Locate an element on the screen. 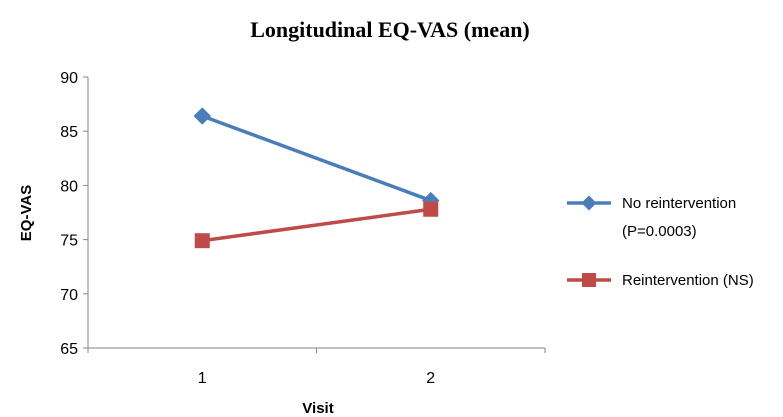 The width and height of the screenshot is (783, 417). series-no-reintervention is located at coordinates (316, 158).